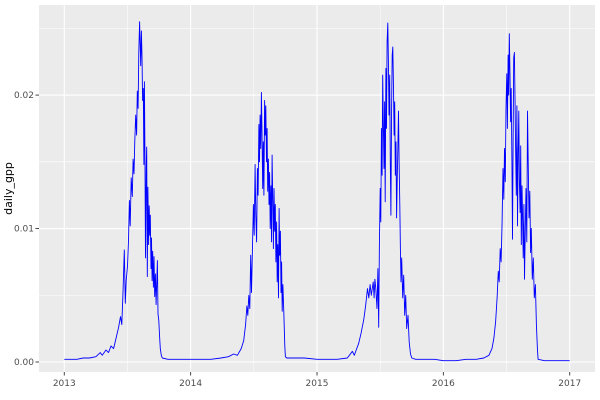  What do you see at coordinates (443, 384) in the screenshot?
I see `x-tick-label: 2016` at bounding box center [443, 384].